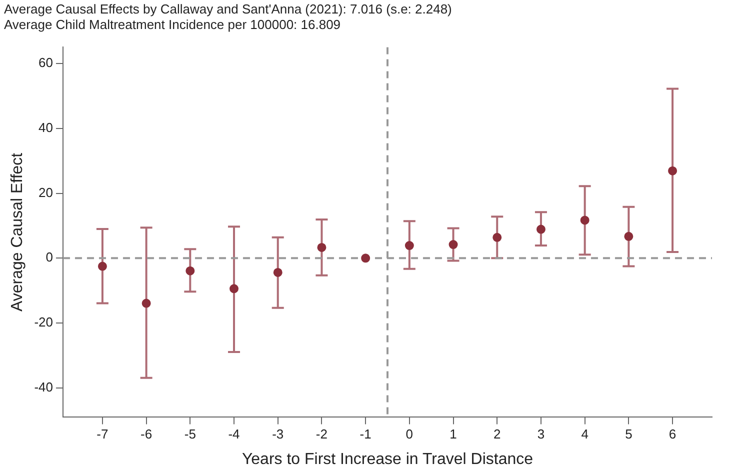  Describe the element at coordinates (410, 434) in the screenshot. I see `x-tick-label: 0` at that location.